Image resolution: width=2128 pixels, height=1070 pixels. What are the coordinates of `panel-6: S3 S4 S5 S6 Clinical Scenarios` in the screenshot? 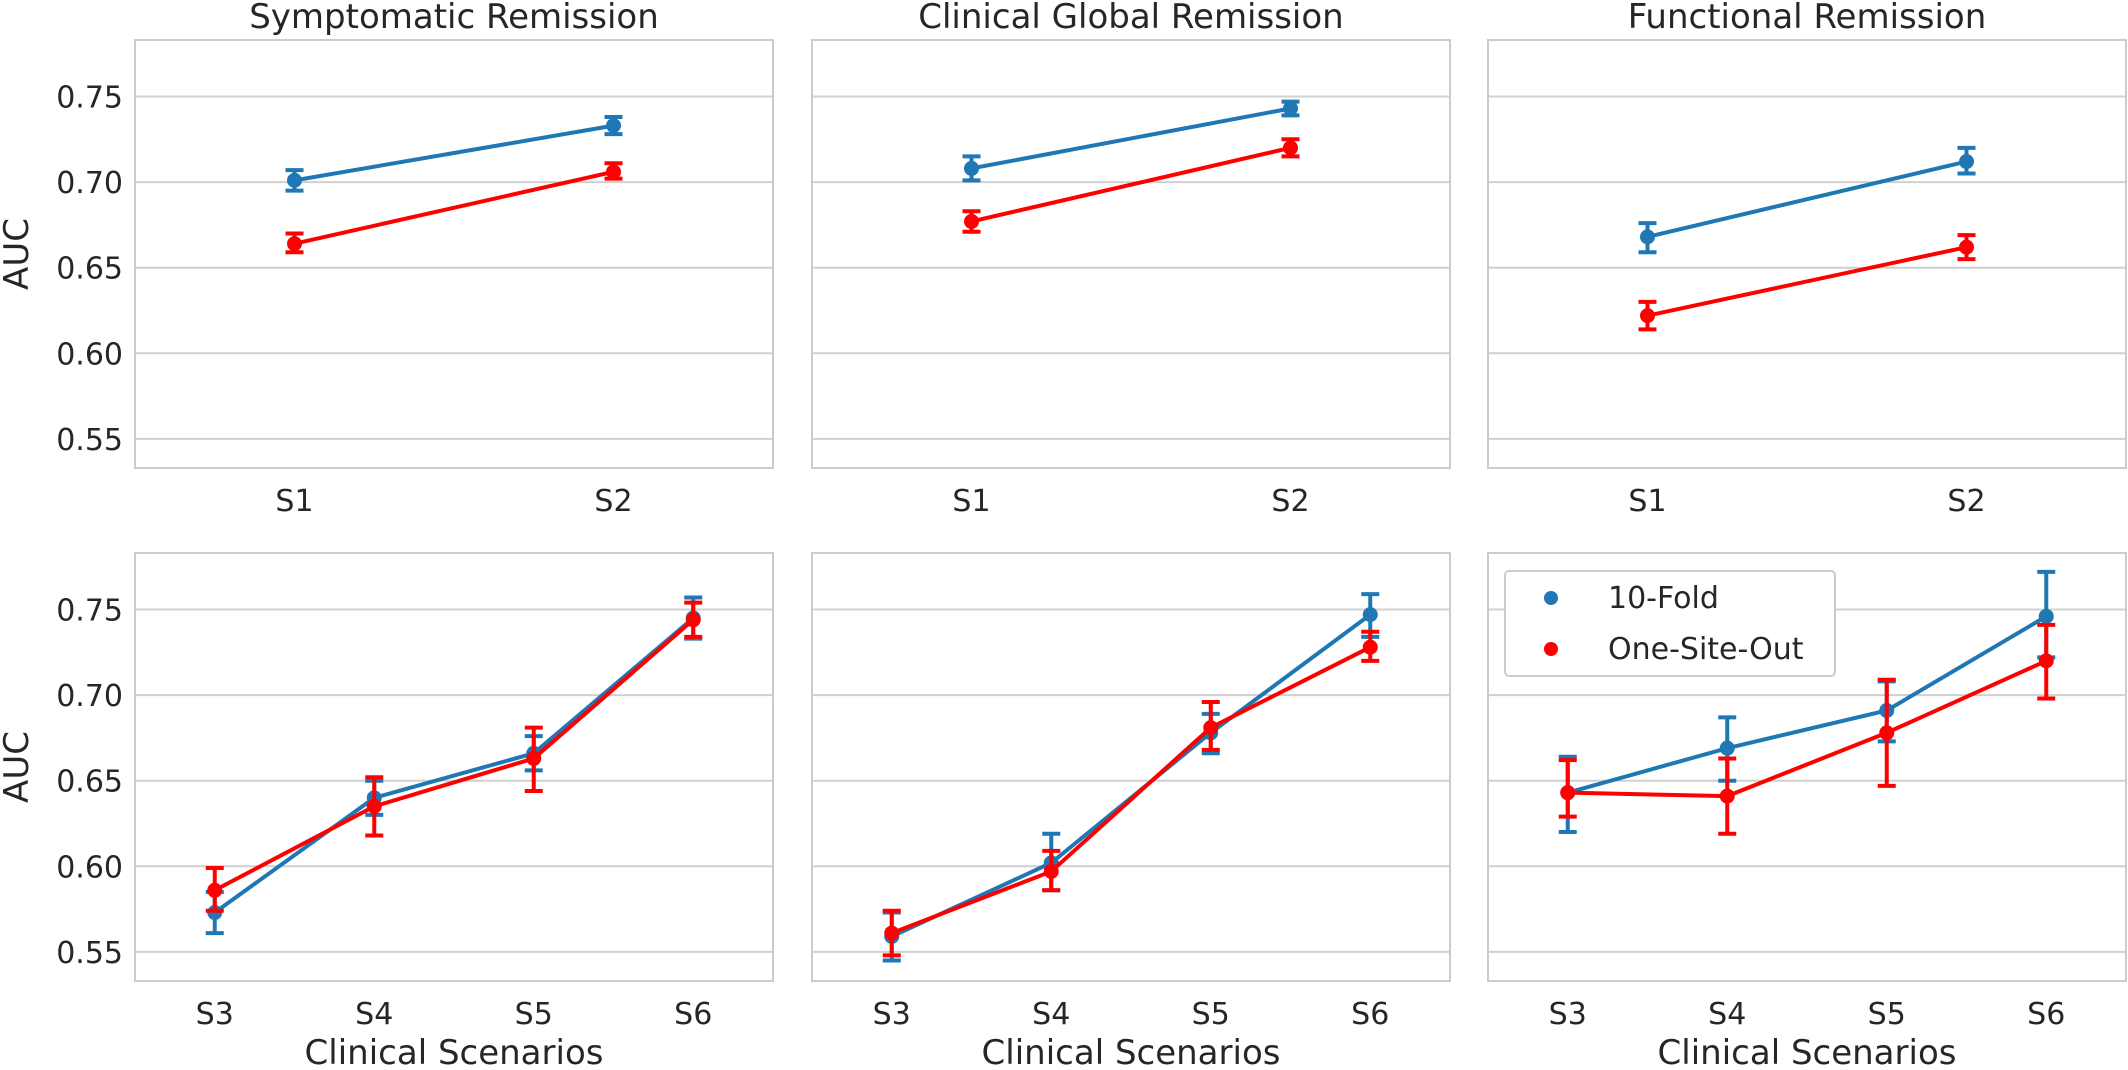 It's located at (1807, 811).